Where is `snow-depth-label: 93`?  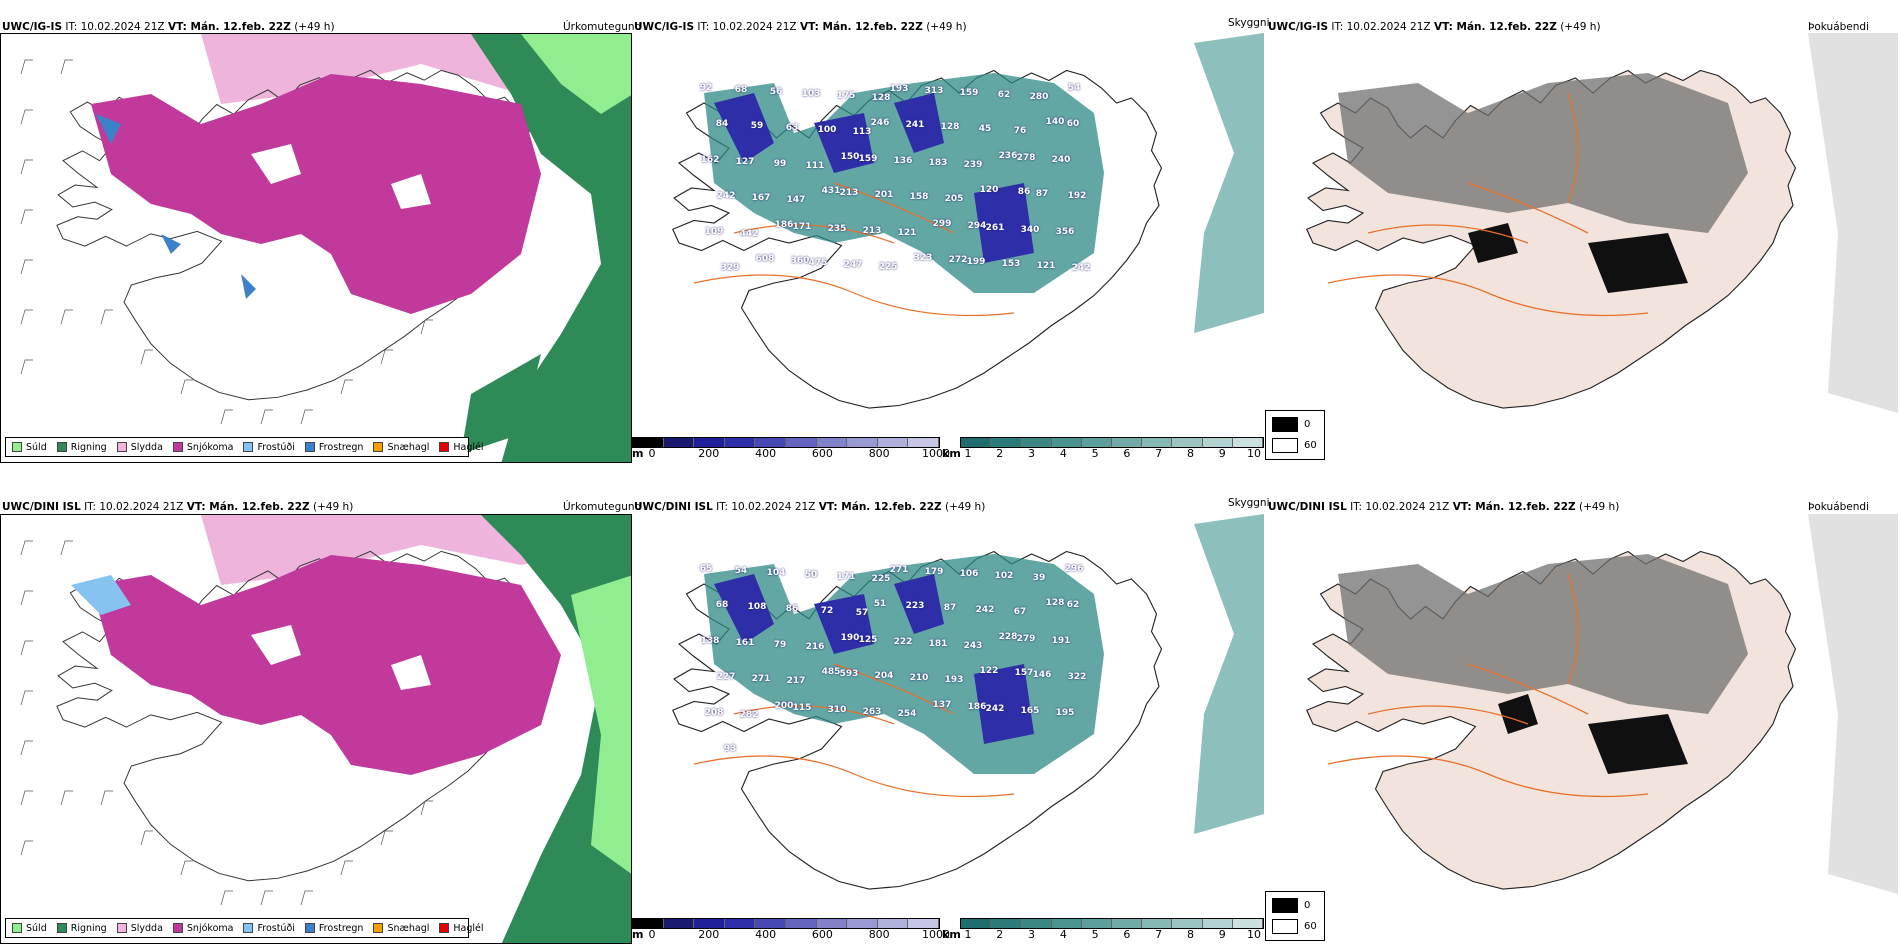 snow-depth-label: 93 is located at coordinates (730, 749).